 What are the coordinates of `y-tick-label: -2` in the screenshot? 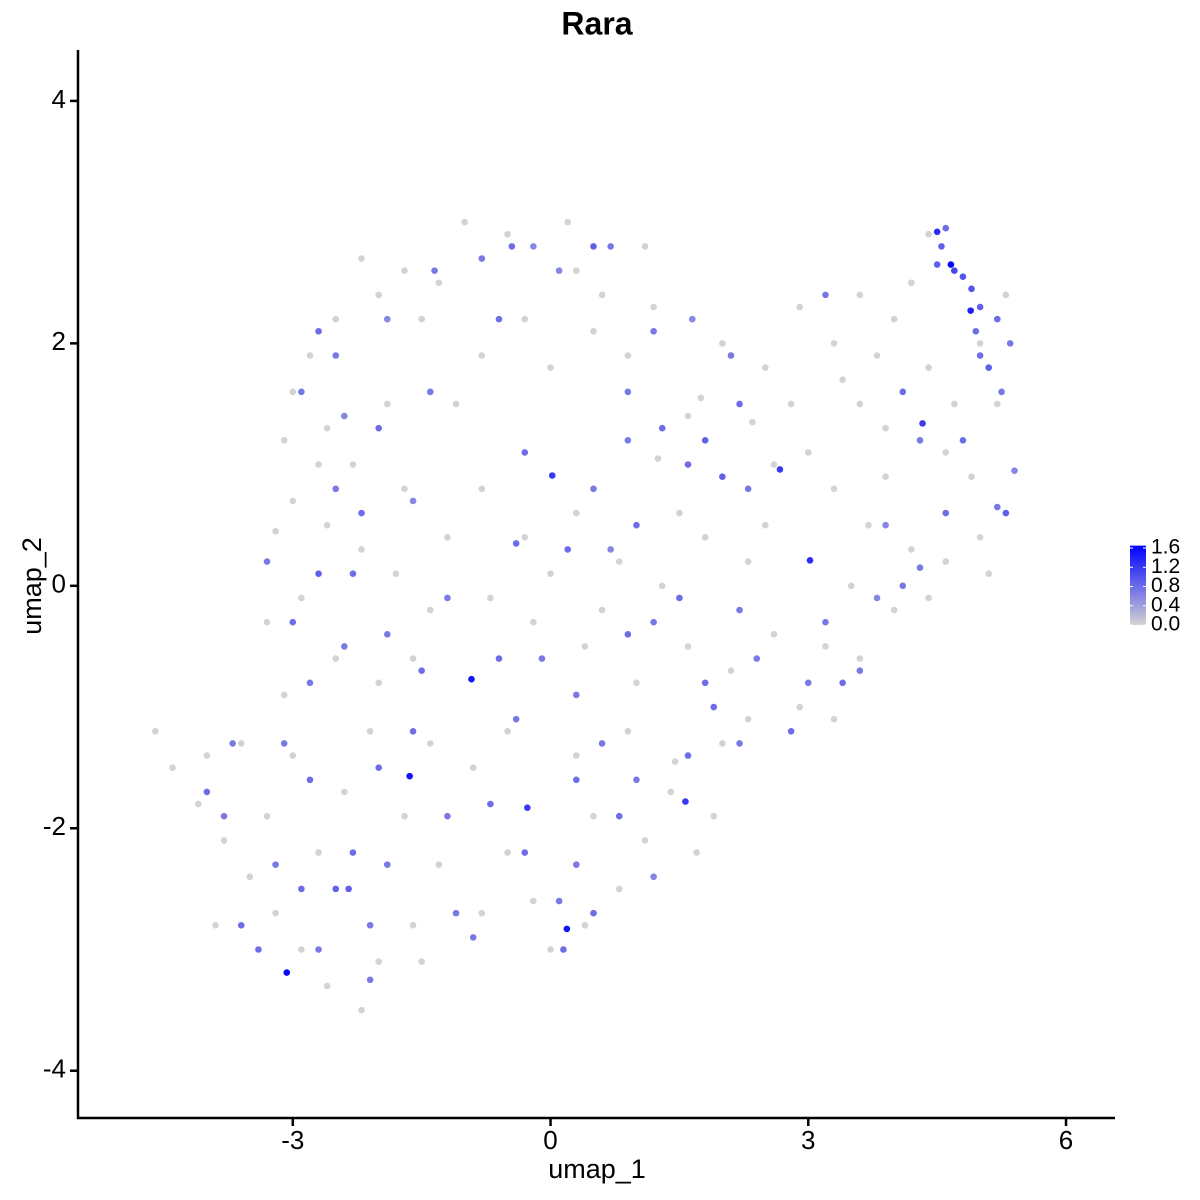 It's located at (54, 826).